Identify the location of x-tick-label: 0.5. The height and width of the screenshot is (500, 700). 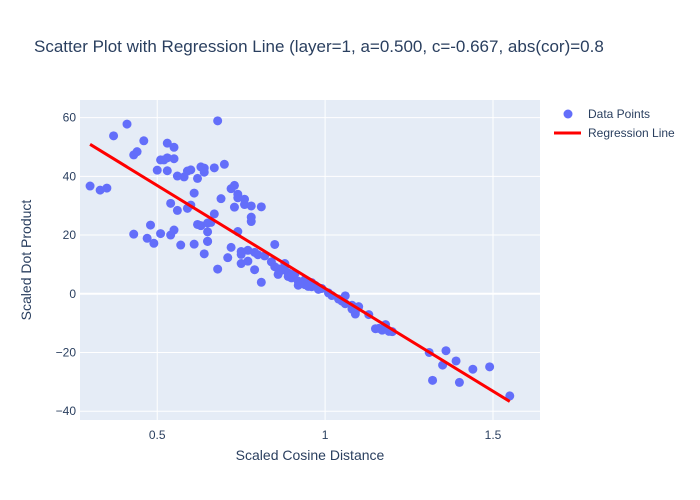
(157, 435).